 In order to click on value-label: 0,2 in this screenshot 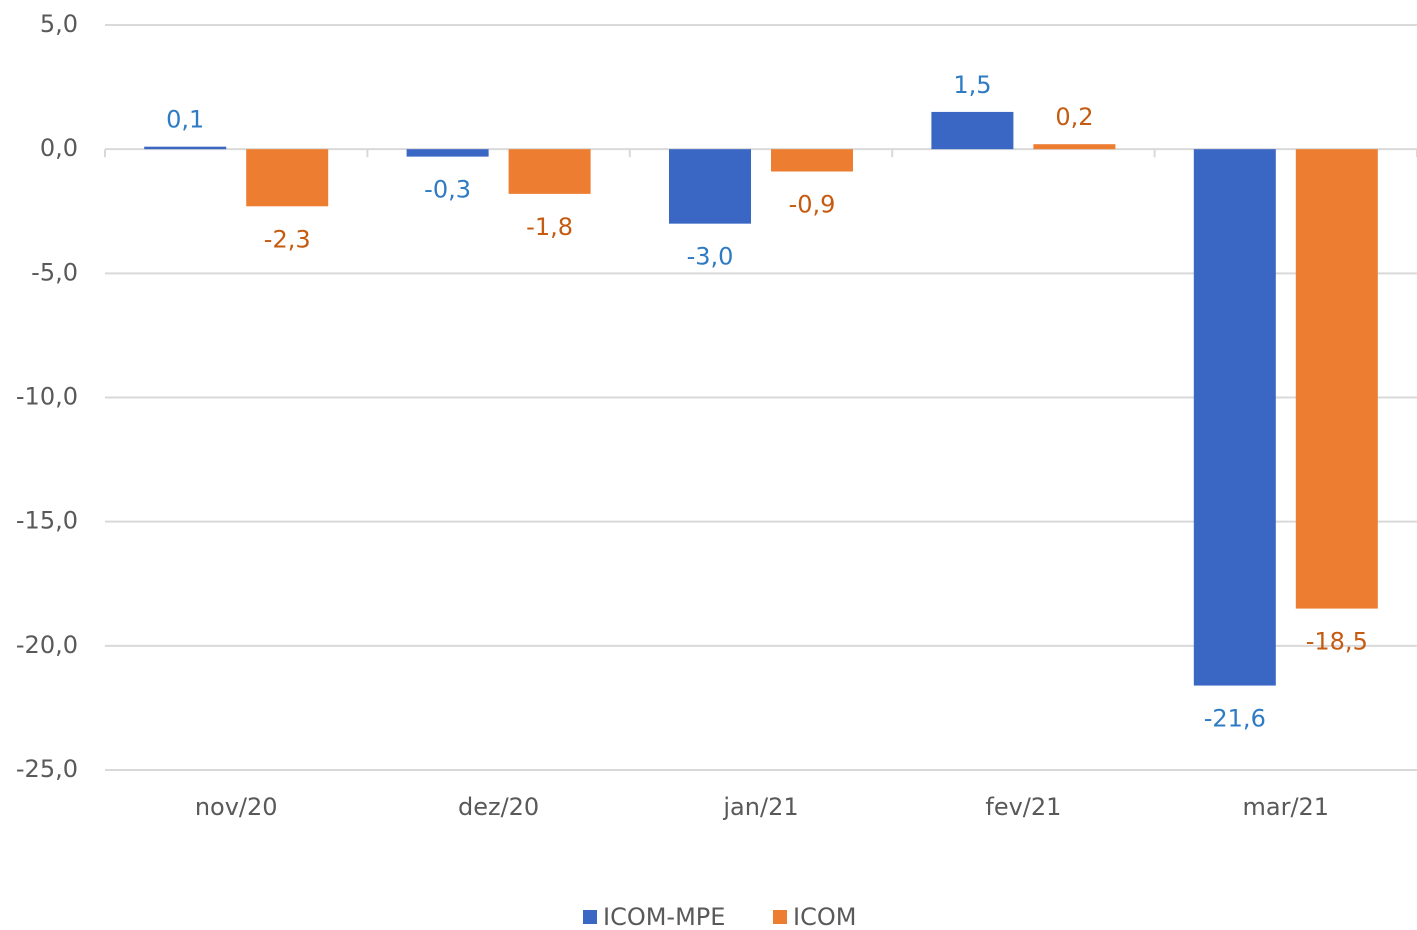, I will do `click(1074, 117)`.